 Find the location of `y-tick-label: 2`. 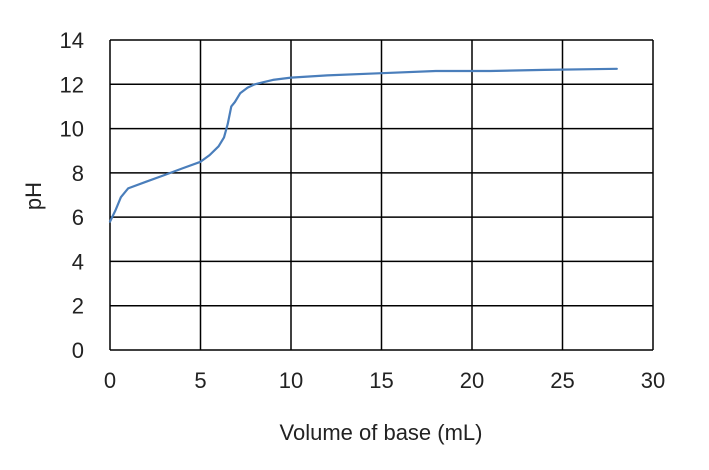

y-tick-label: 2 is located at coordinates (78, 306).